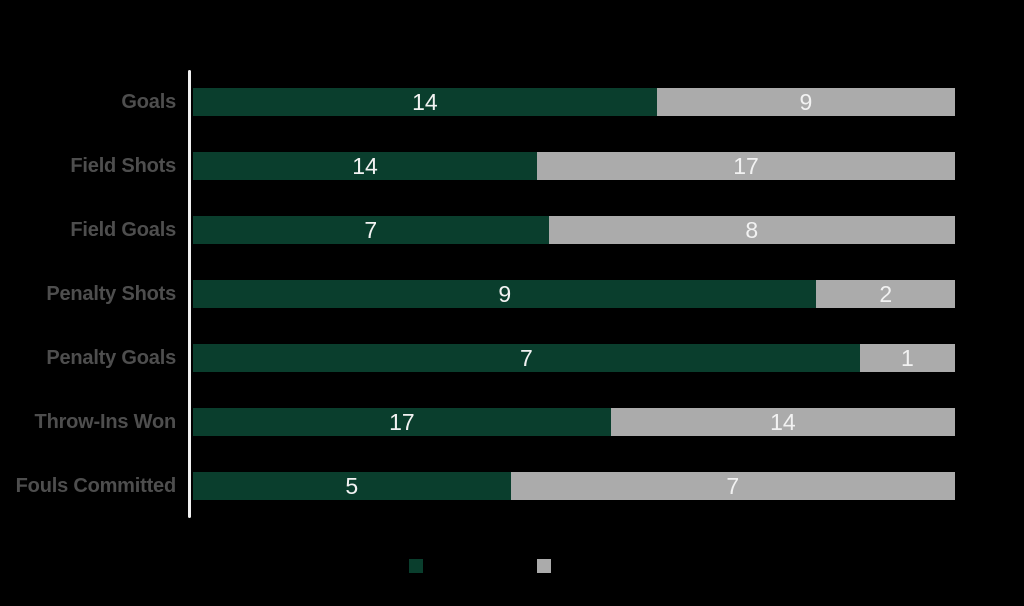 The image size is (1024, 606). I want to click on stacked-bar: 17 14, so click(574, 422).